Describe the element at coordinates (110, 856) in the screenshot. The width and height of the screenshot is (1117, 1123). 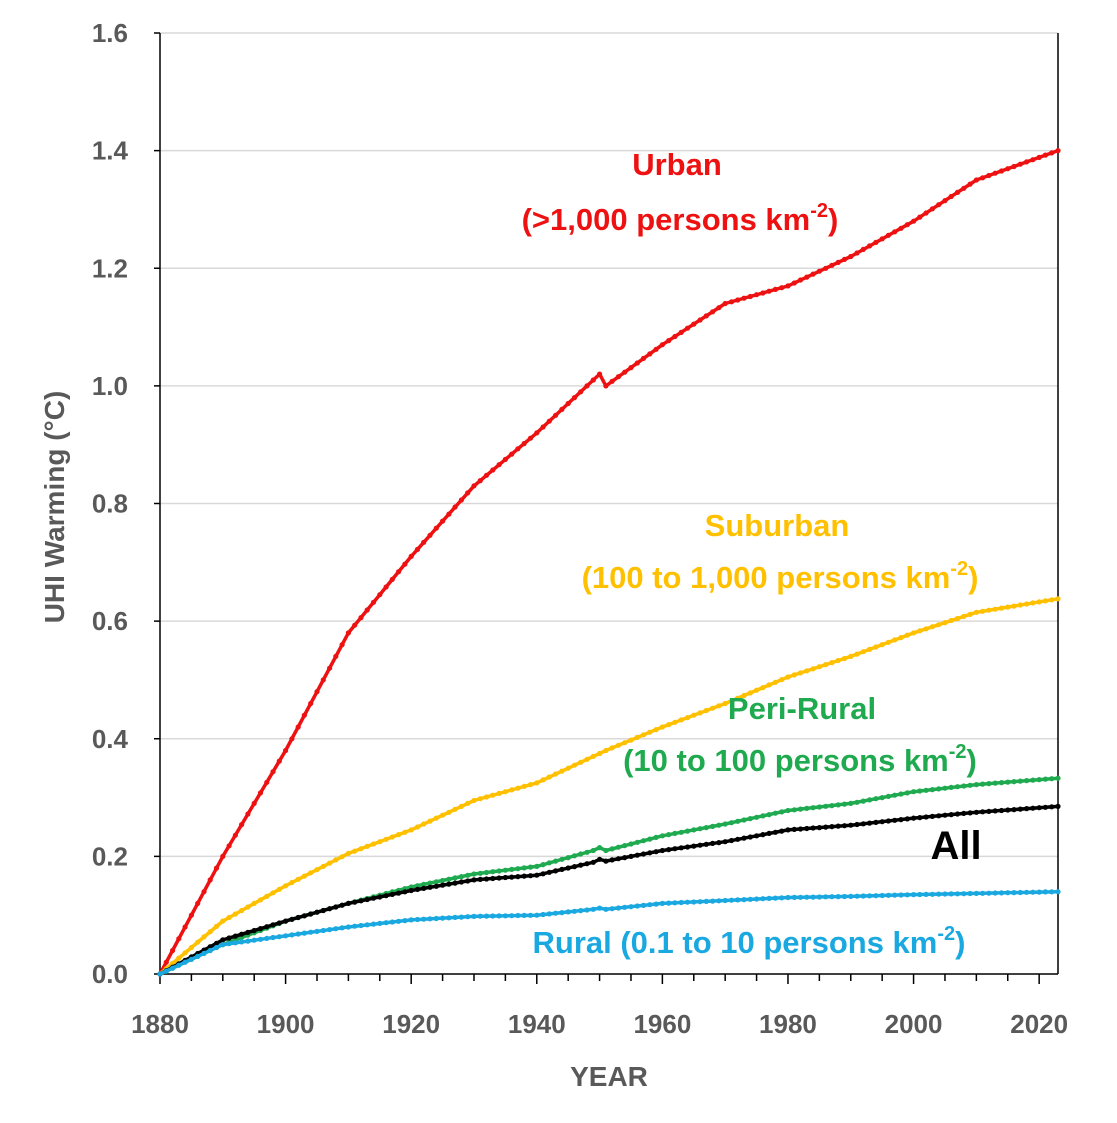
I see `y-tick-label-1: 0.2` at that location.